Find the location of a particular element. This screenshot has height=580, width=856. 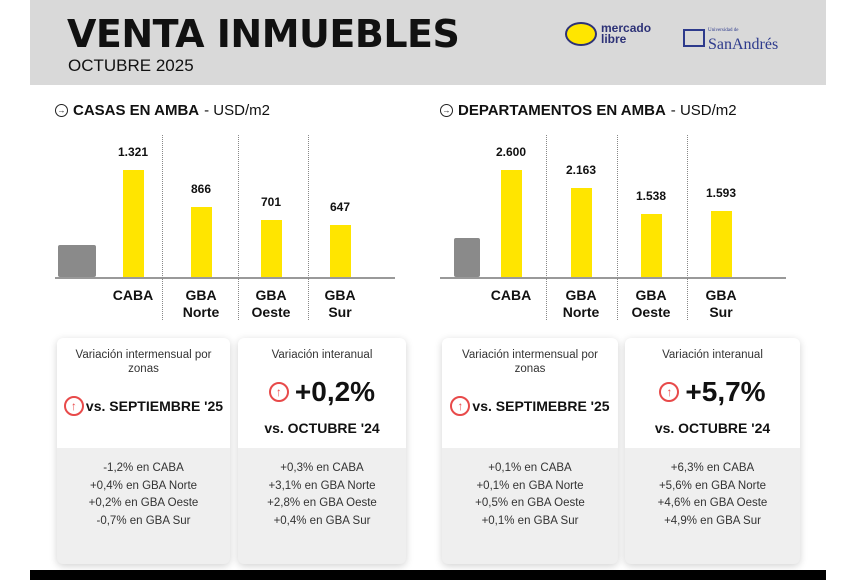

section-title-departamentos: → DEPARTAMENTOS EN AMBA - USD/m2 is located at coordinates (588, 110).